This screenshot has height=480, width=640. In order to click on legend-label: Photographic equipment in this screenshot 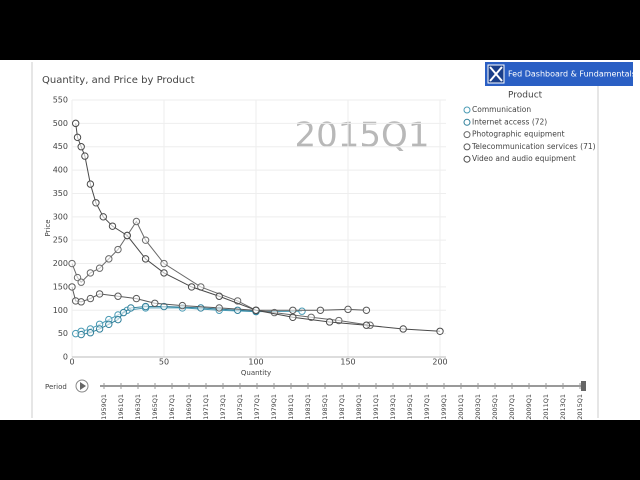, I will do `click(518, 134)`.